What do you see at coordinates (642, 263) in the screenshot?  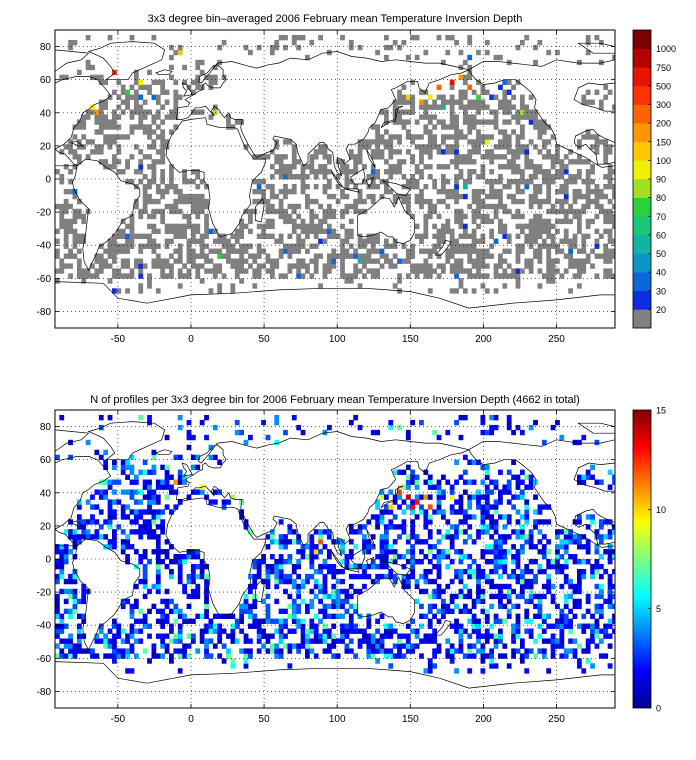 I see `colorbar-segment` at bounding box center [642, 263].